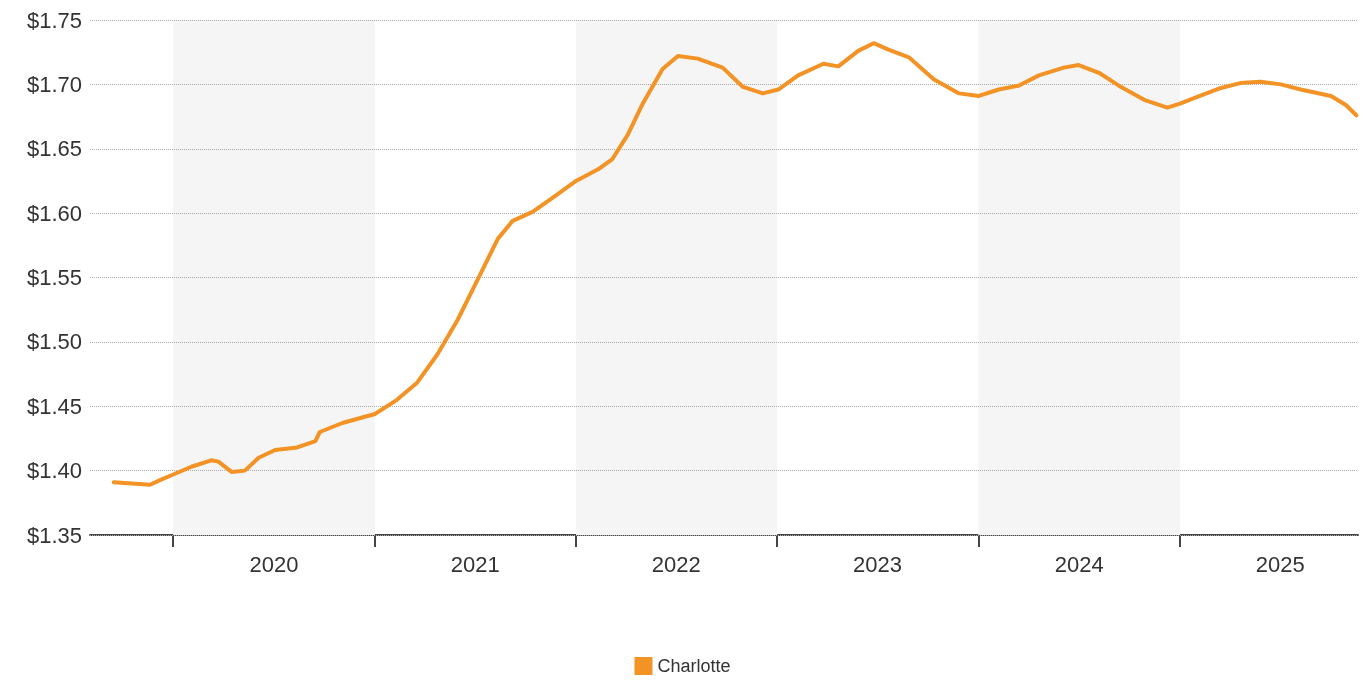 Image resolution: width=1365 pixels, height=680 pixels. Describe the element at coordinates (54, 406) in the screenshot. I see `y-tick-label: $1.45` at that location.